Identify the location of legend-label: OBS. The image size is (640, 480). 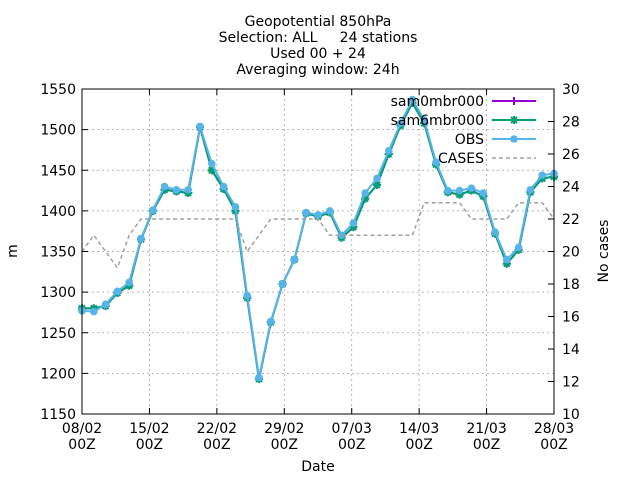
(469, 140).